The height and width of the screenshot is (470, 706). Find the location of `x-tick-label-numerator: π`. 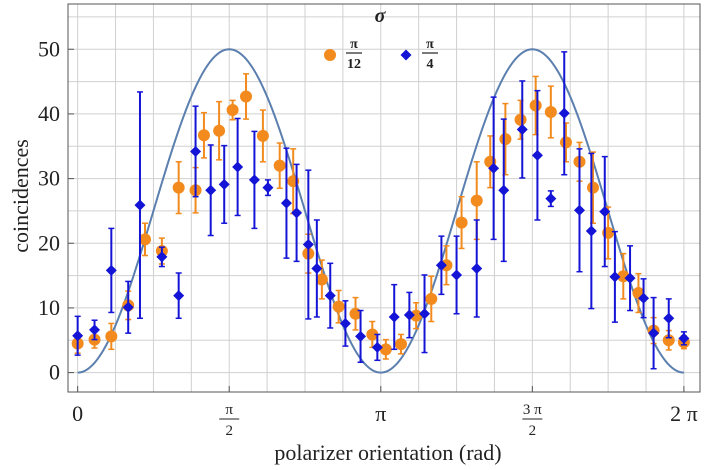

x-tick-label-numerator: π is located at coordinates (229, 410).